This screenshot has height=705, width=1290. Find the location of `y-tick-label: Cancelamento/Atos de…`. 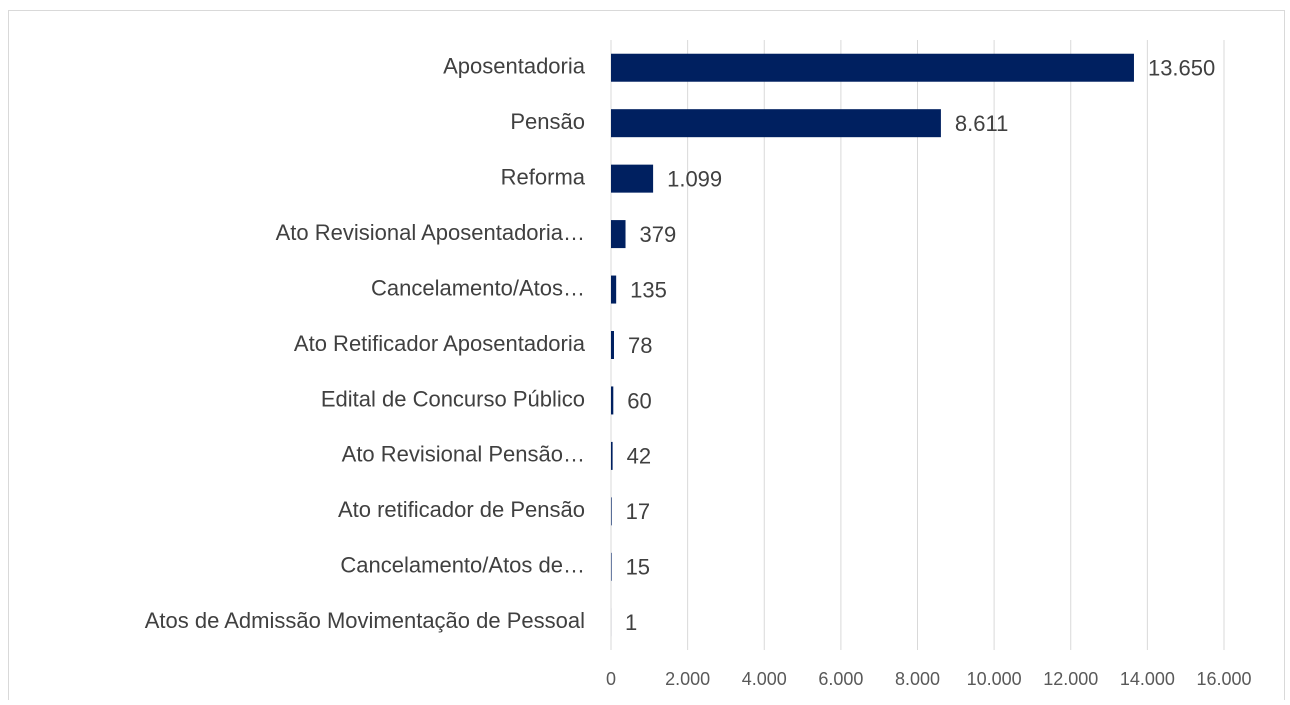

y-tick-label: Cancelamento/Atos de… is located at coordinates (462, 565).